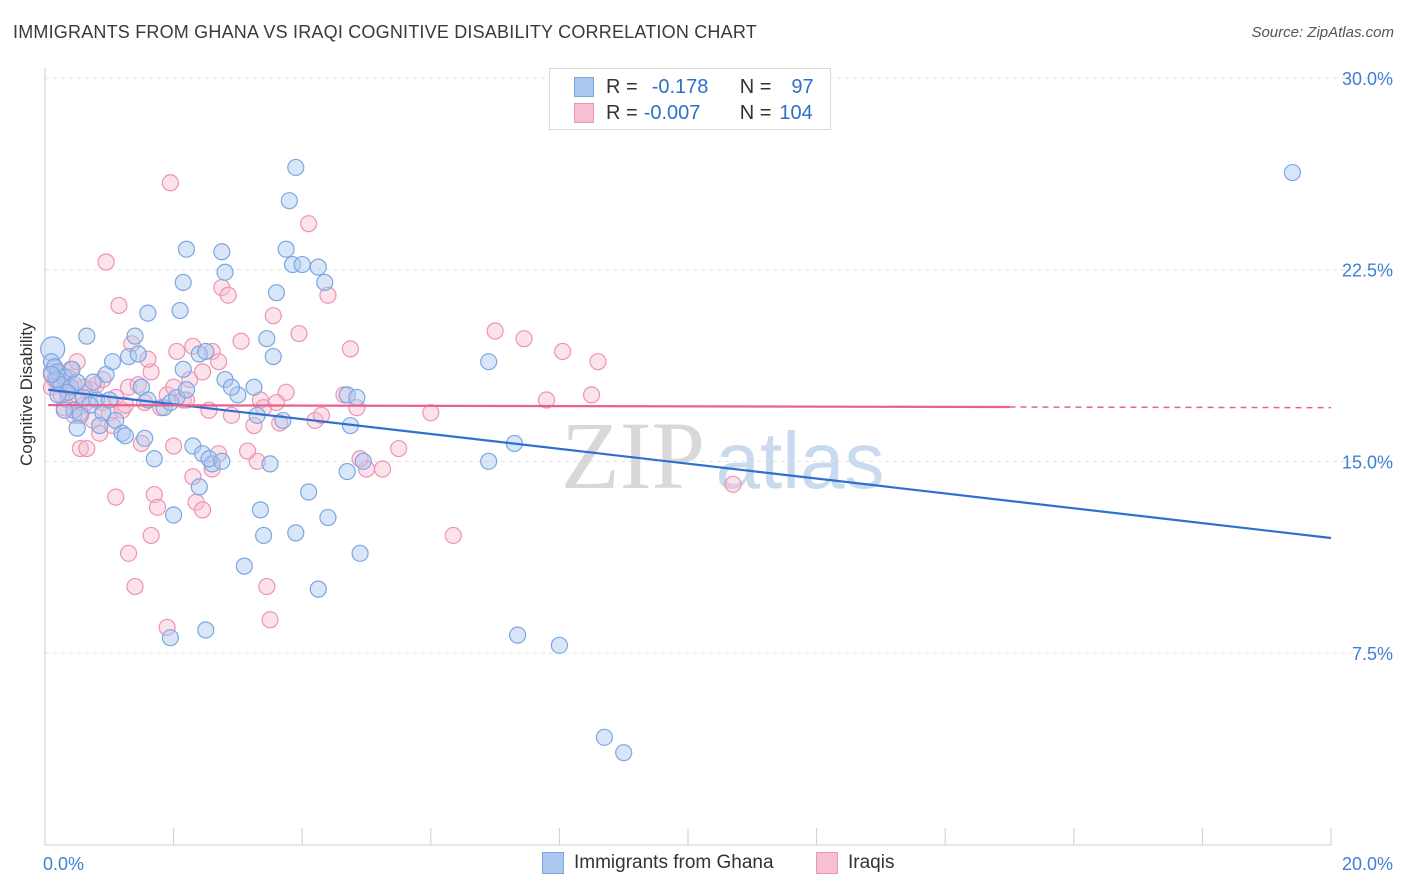  What do you see at coordinates (584, 113) in the screenshot?
I see `legend-swatch-iraqis` at bounding box center [584, 113].